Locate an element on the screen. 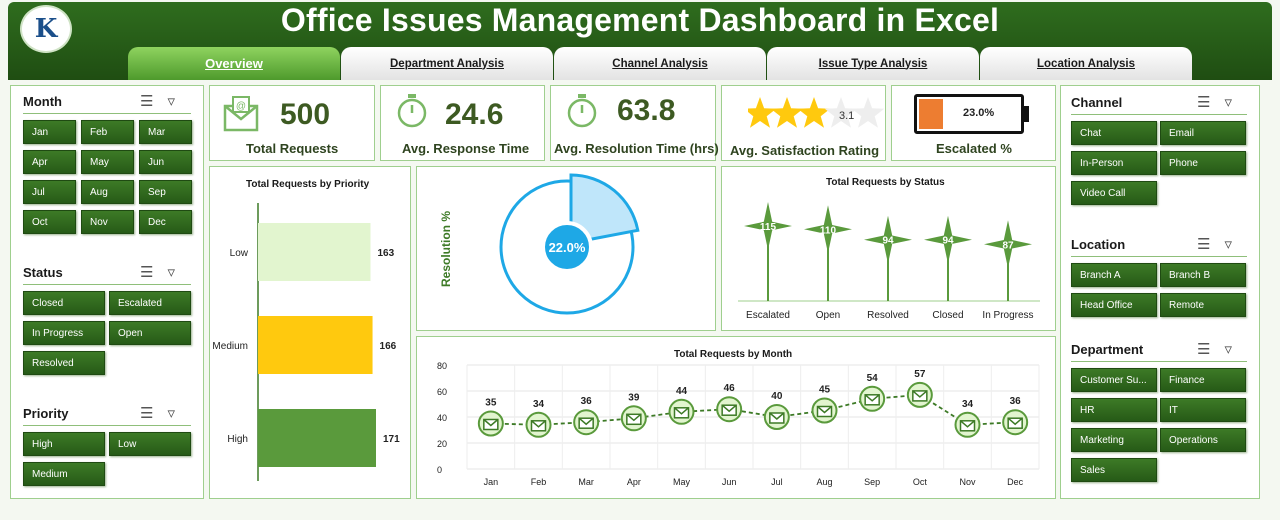 The height and width of the screenshot is (520, 1280). month-value-label: 35 is located at coordinates (491, 403).